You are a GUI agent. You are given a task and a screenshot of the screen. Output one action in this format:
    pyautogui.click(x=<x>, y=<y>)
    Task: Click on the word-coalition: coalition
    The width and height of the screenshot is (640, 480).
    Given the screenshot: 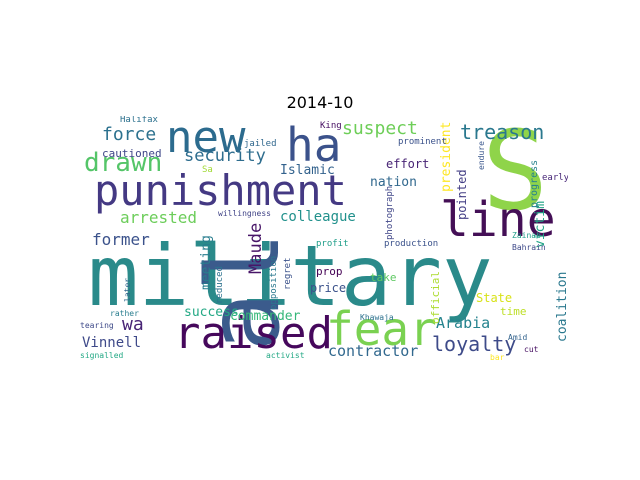 What is the action you would take?
    pyautogui.click(x=561, y=306)
    